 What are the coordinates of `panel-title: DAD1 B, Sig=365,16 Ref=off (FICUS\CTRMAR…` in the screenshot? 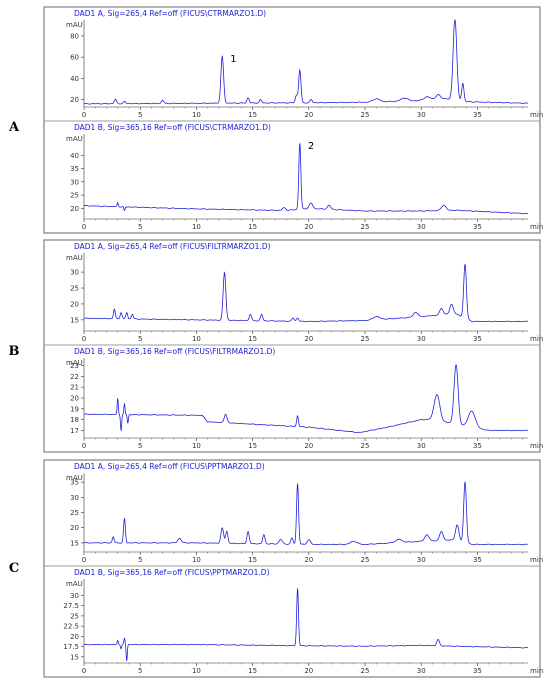 It's located at (172, 127).